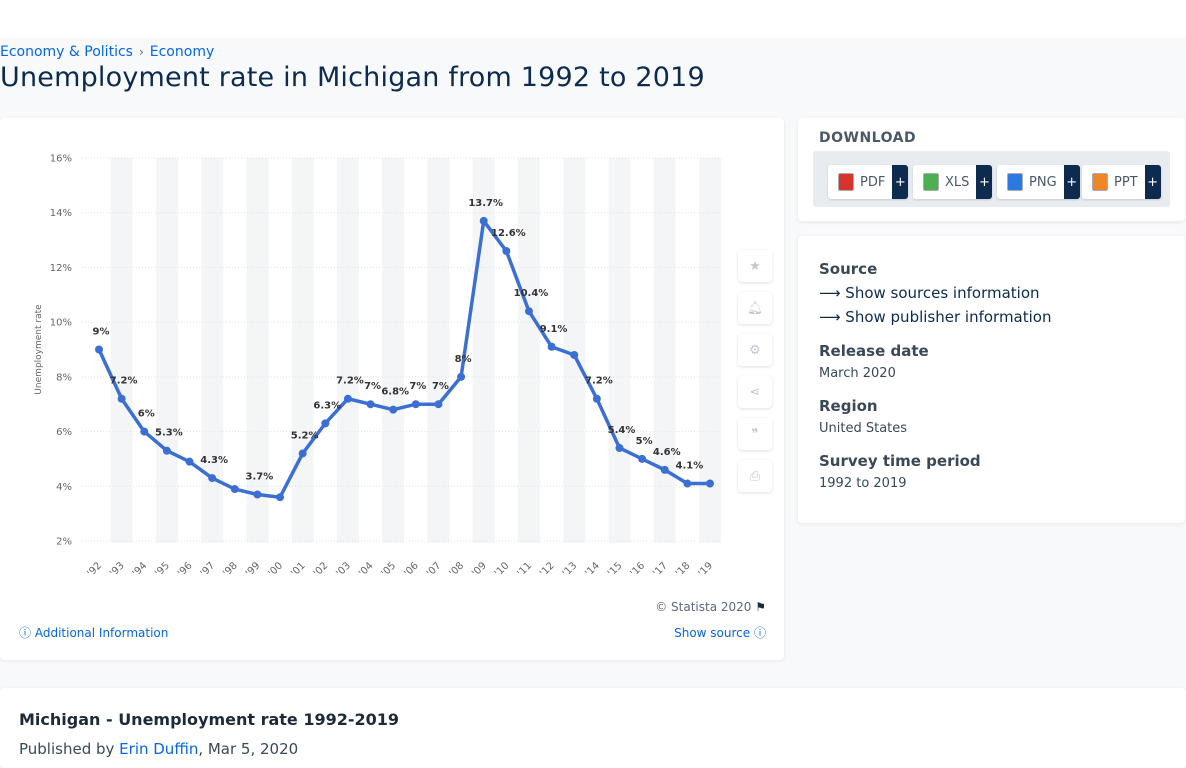 The height and width of the screenshot is (768, 1186). Describe the element at coordinates (64, 377) in the screenshot. I see `y-tick-label: 8%` at that location.